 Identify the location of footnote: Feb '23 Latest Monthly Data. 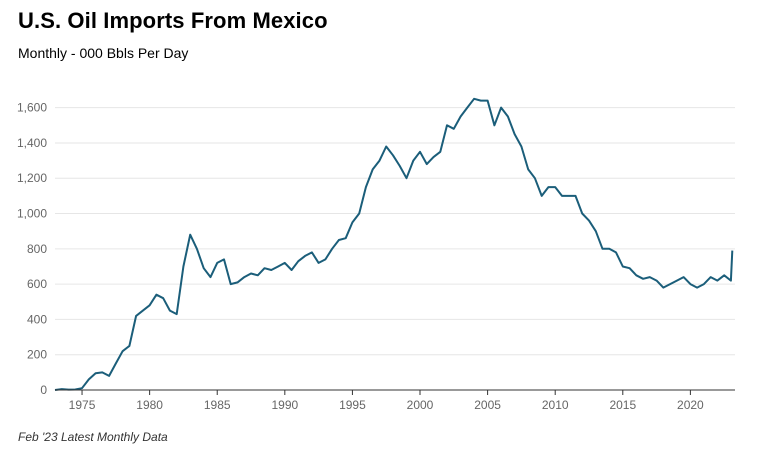
(93, 437).